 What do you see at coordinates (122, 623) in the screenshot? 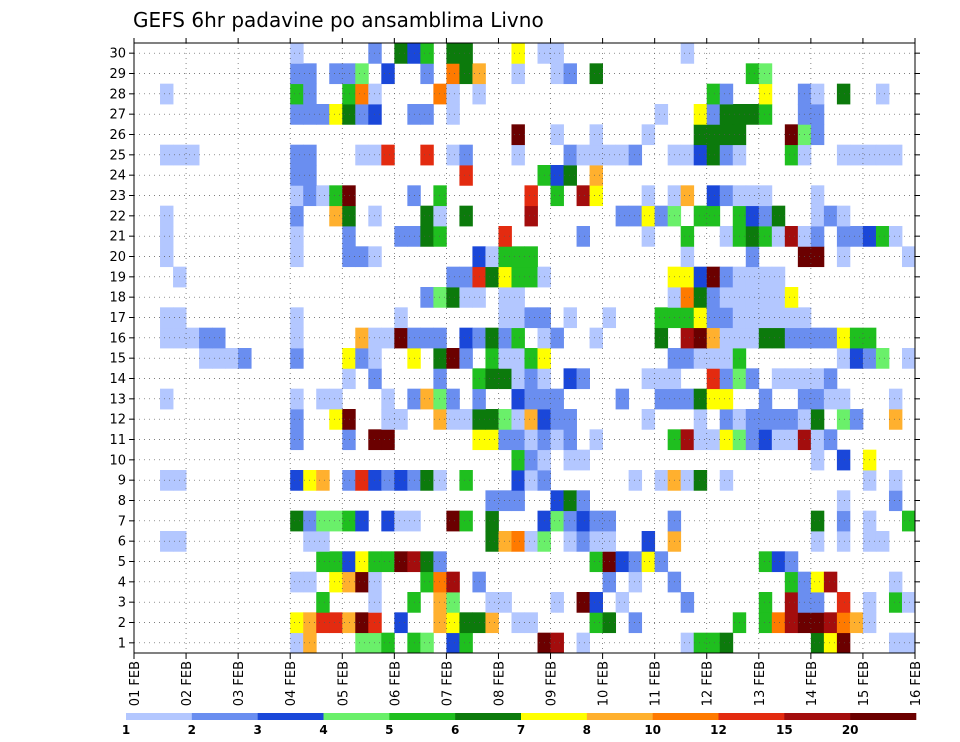
I see `y-tick-label: 2` at bounding box center [122, 623].